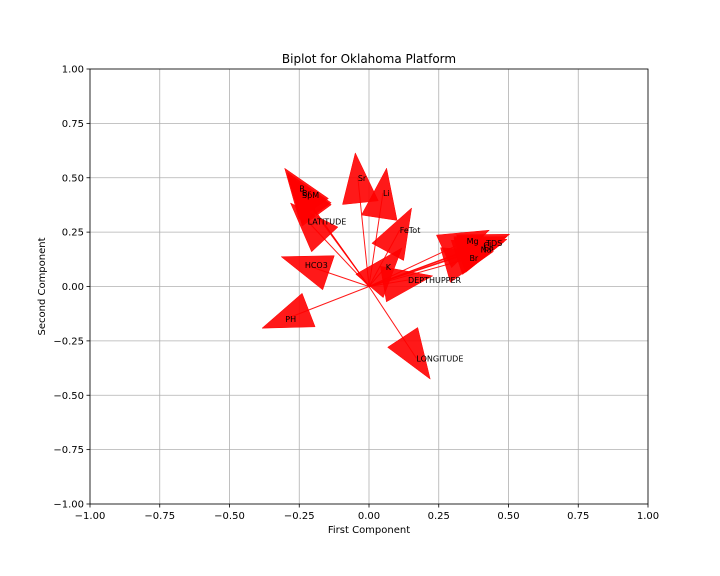  Describe the element at coordinates (435, 280) in the screenshot. I see `vector-label: DEPTHUPPER` at that location.